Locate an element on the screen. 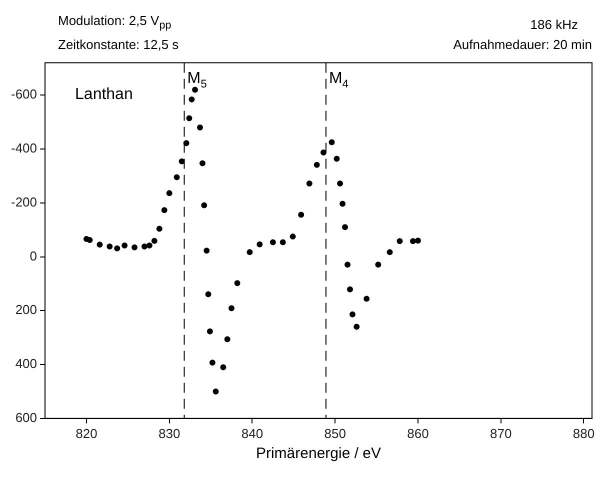  y-tick-label: 400 is located at coordinates (26, 364).